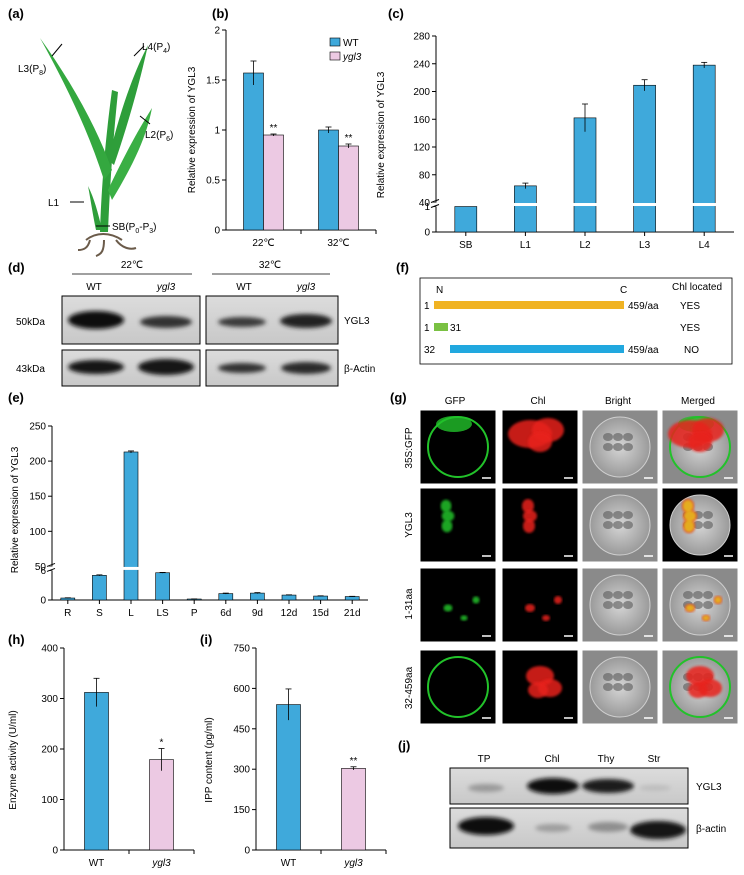 The height and width of the screenshot is (875, 744). I want to click on y-tick-label: 300, so click(241, 770).